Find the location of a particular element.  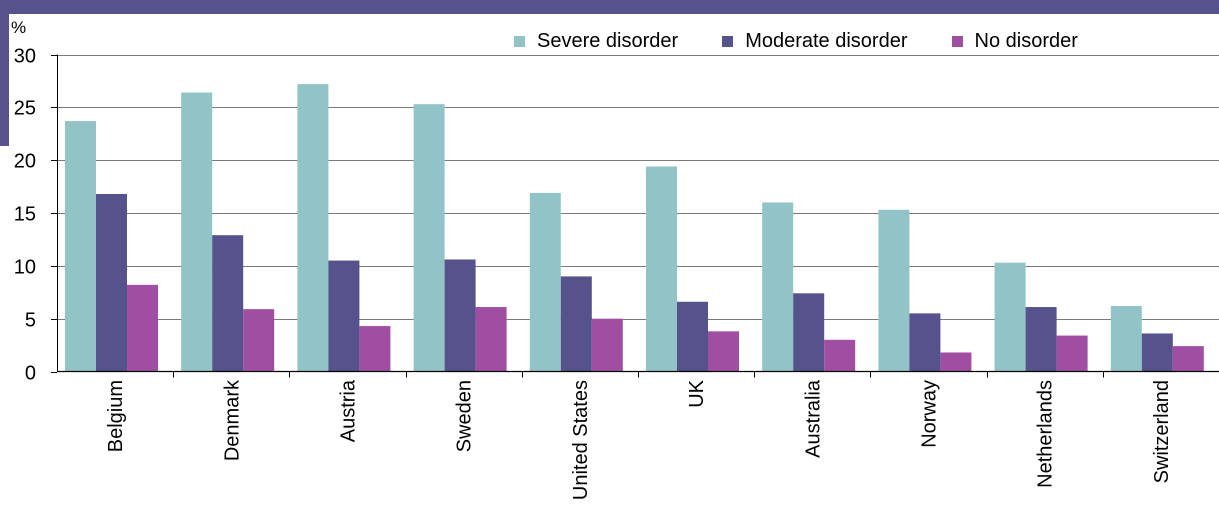

y-tick-label: 20 is located at coordinates (25, 162).